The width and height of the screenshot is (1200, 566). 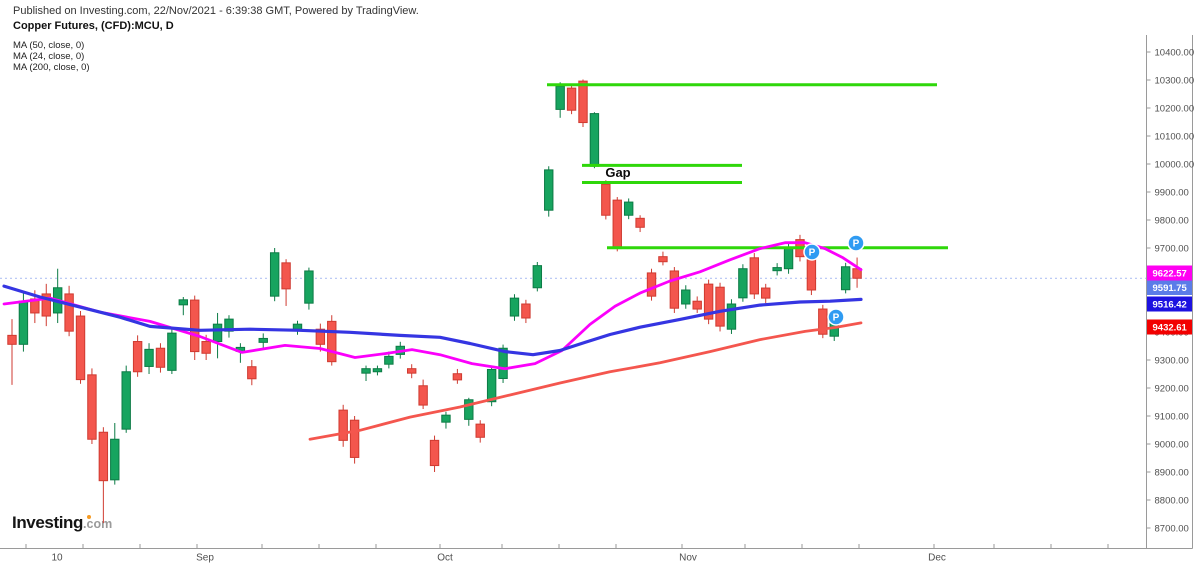 I want to click on y-tick-label: 10200.00, so click(x=1175, y=109).